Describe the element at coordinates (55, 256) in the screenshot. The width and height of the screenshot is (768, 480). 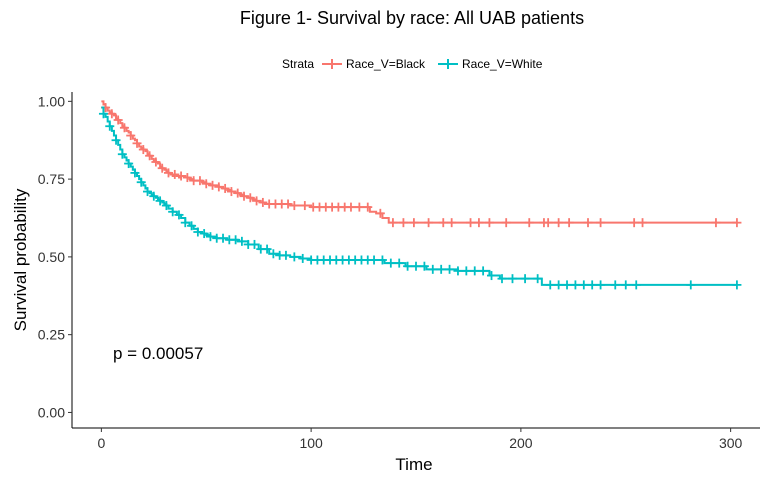
I see `y-axis-ticks: 0.00 0.25 0.50 0.75 1.00` at that location.